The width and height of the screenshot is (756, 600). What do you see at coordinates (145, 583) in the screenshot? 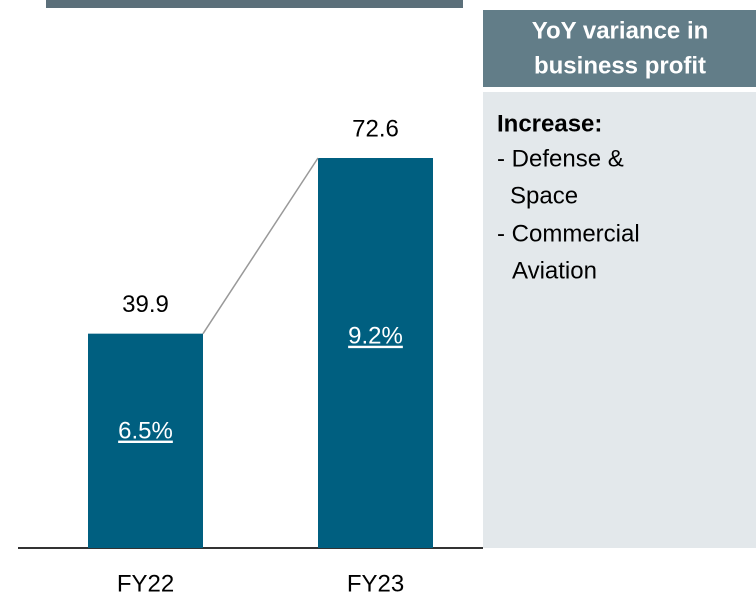
I see `x-tick-label: FY22` at bounding box center [145, 583].